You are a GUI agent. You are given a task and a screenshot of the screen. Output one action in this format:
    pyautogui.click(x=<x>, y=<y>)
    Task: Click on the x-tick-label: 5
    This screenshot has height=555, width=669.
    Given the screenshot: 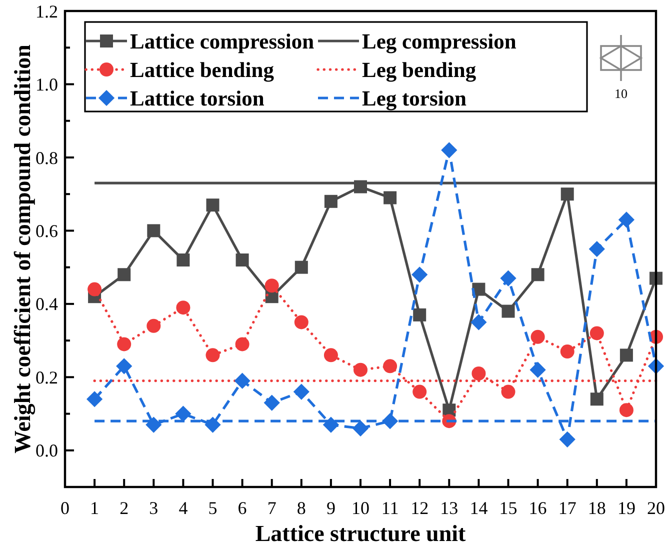 What is the action you would take?
    pyautogui.click(x=213, y=508)
    